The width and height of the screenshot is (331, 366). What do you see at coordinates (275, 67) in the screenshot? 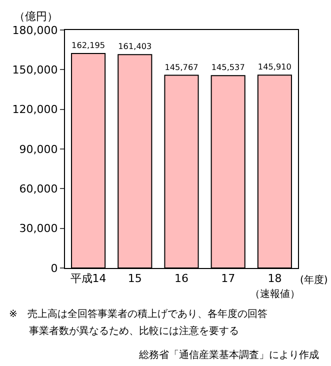
I see `data-label: 145,910` at bounding box center [275, 67].